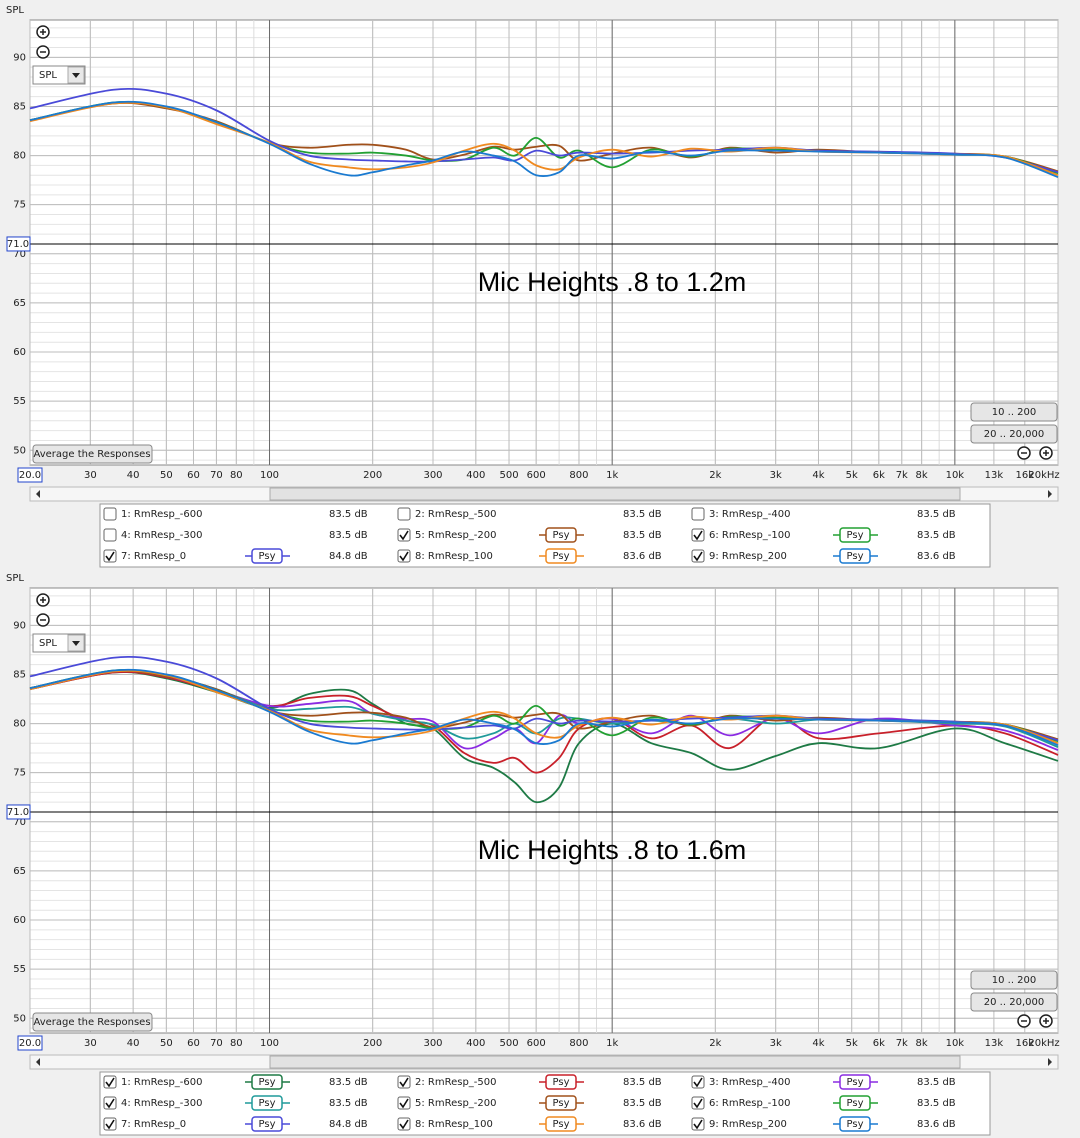 The width and height of the screenshot is (1080, 1138). What do you see at coordinates (475, 475) in the screenshot?
I see `x-tick-label: 400` at bounding box center [475, 475].